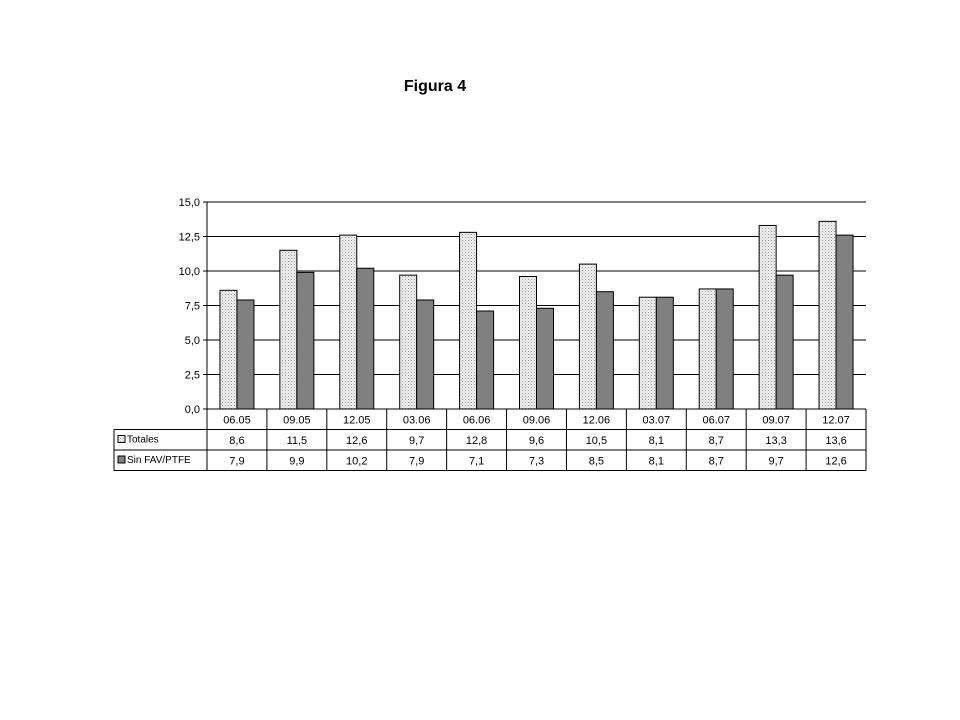 The image size is (960, 720). What do you see at coordinates (476, 441) in the screenshot?
I see `data-label: 12,8` at bounding box center [476, 441].